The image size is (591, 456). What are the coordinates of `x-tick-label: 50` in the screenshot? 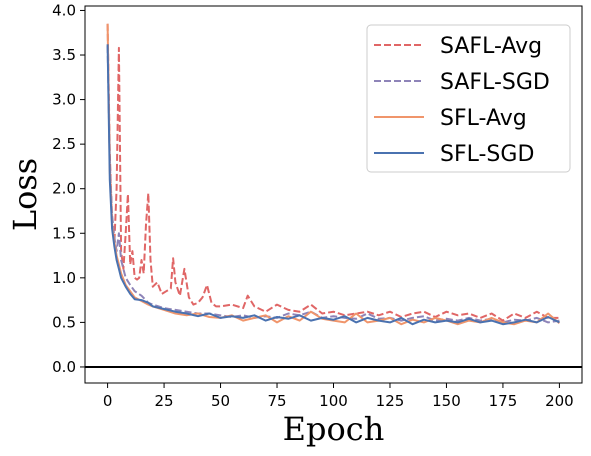 It's located at (220, 401).